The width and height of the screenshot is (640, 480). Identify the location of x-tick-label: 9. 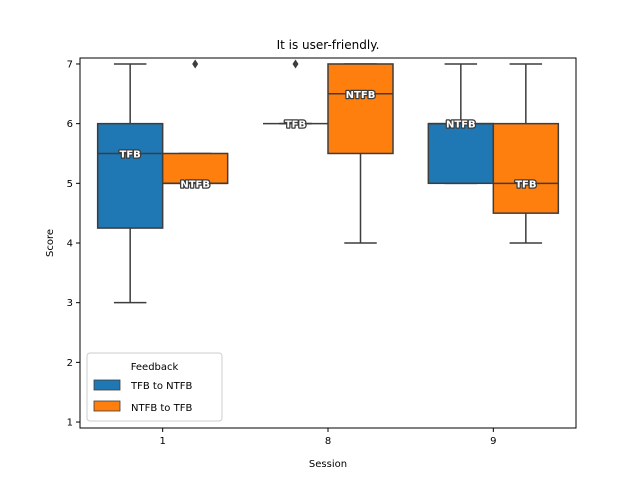
(493, 441).